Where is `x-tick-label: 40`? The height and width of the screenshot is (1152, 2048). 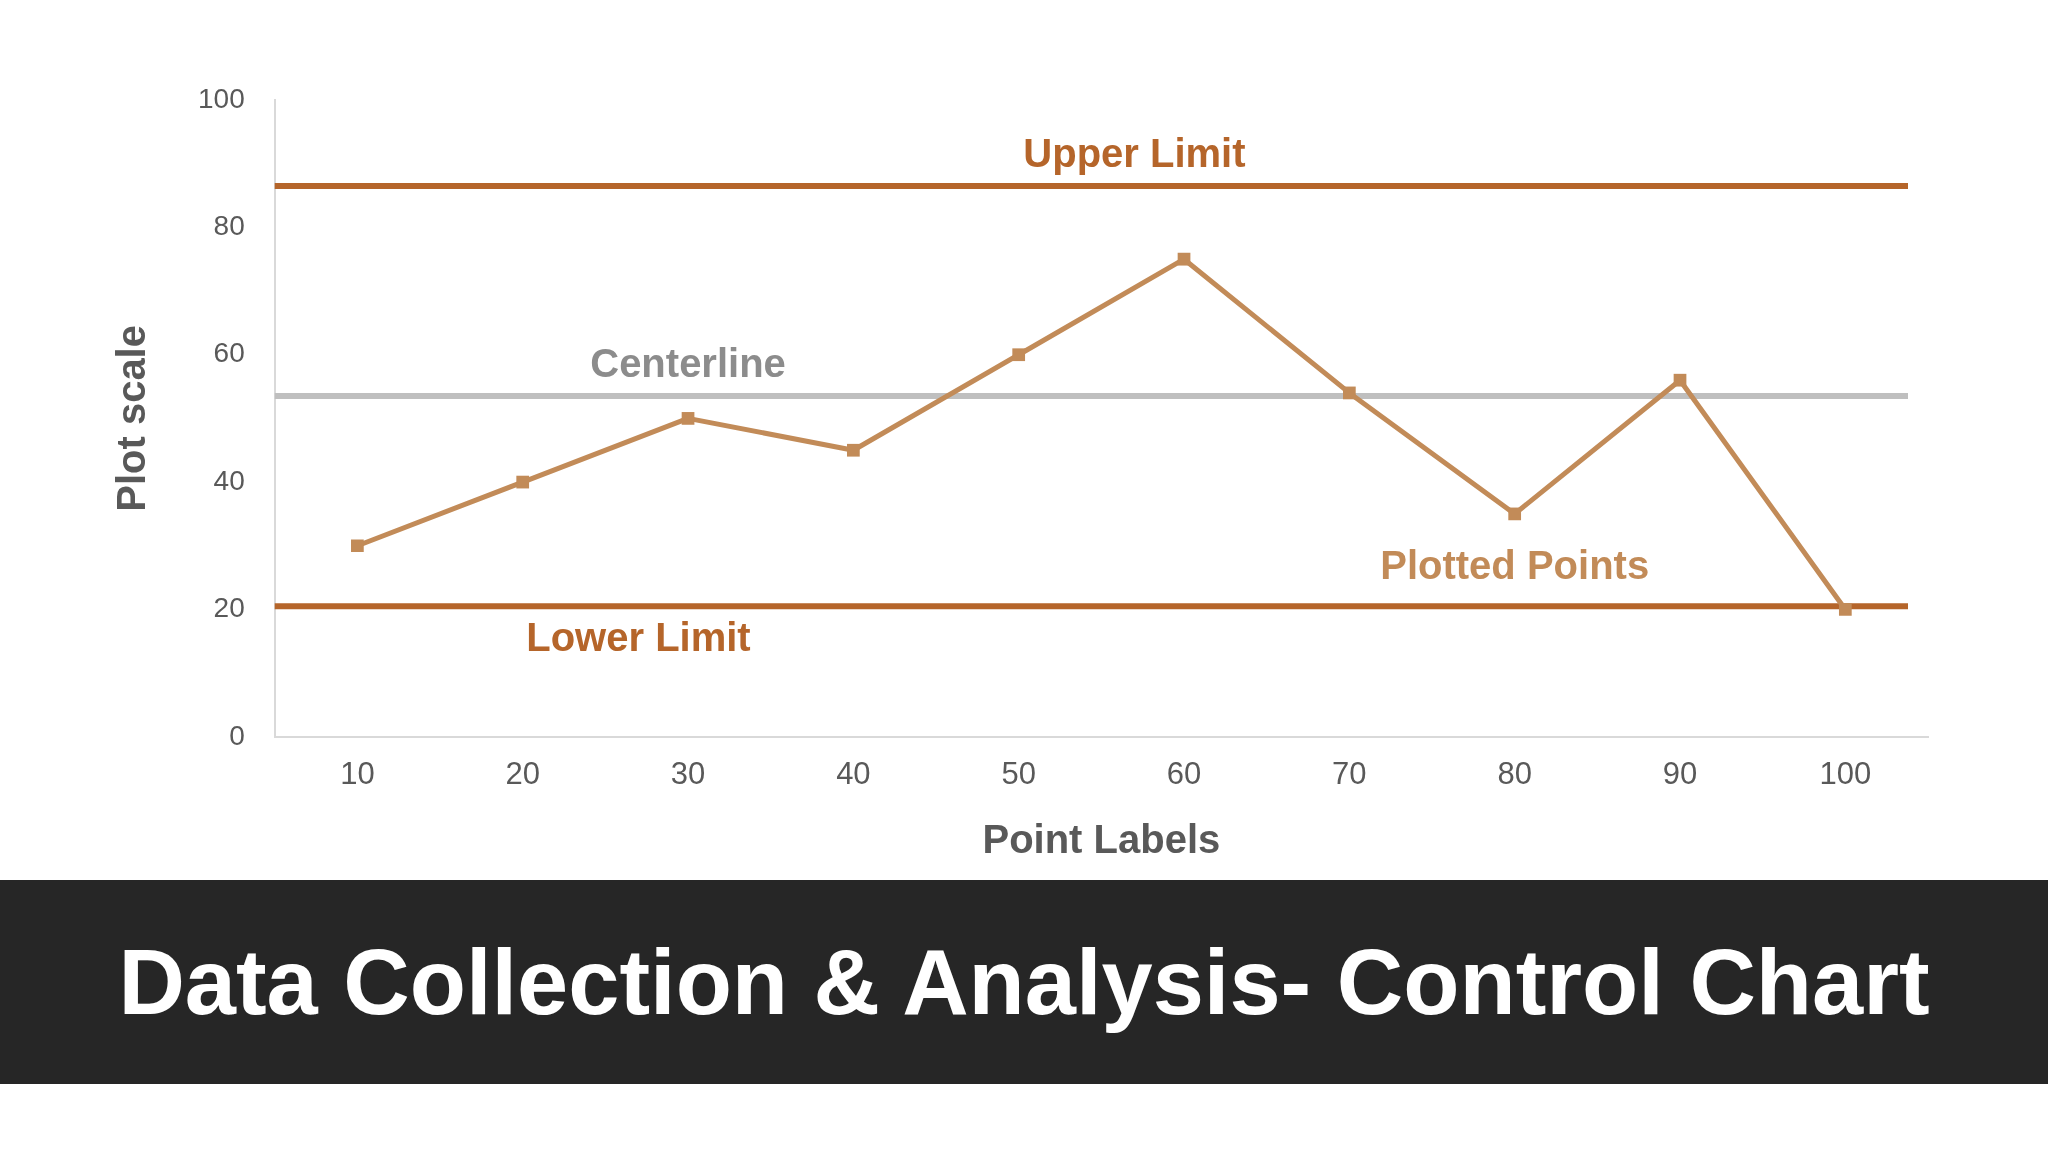
x-tick-label: 40 is located at coordinates (853, 773).